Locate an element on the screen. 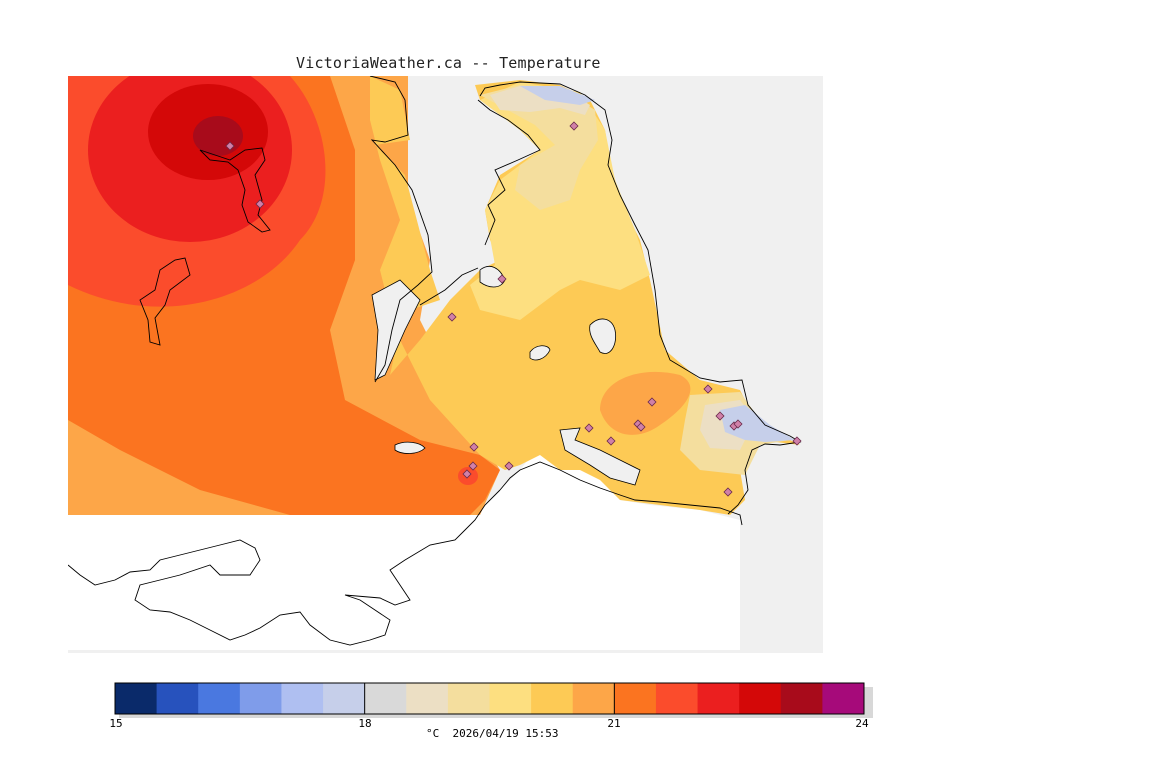 The width and height of the screenshot is (1152, 768). inlets is located at coordinates (506, 376).